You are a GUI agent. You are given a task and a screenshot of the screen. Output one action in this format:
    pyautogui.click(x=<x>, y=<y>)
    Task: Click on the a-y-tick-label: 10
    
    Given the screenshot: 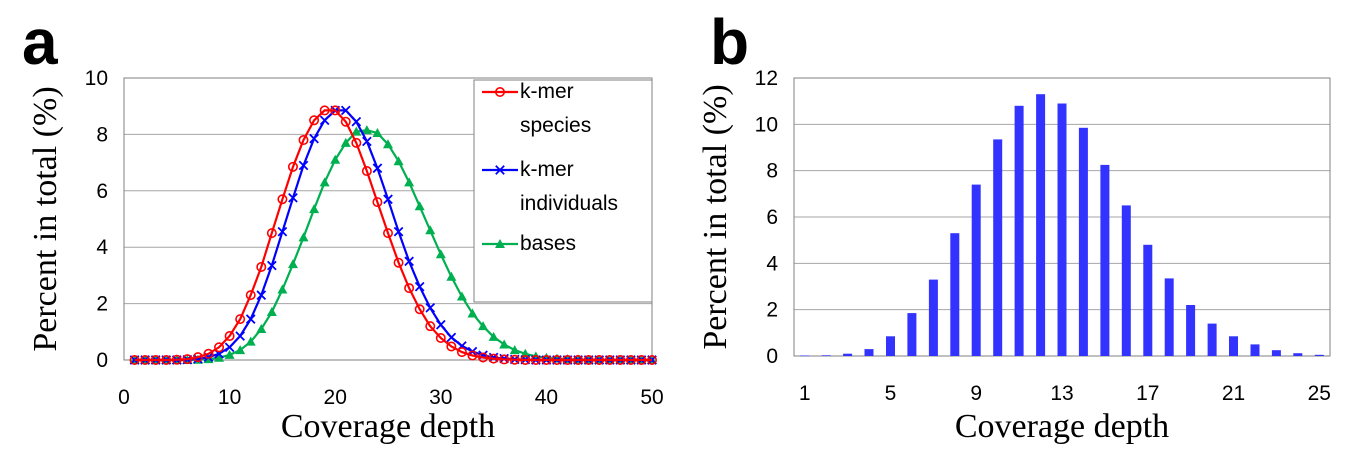 What is the action you would take?
    pyautogui.click(x=96, y=78)
    